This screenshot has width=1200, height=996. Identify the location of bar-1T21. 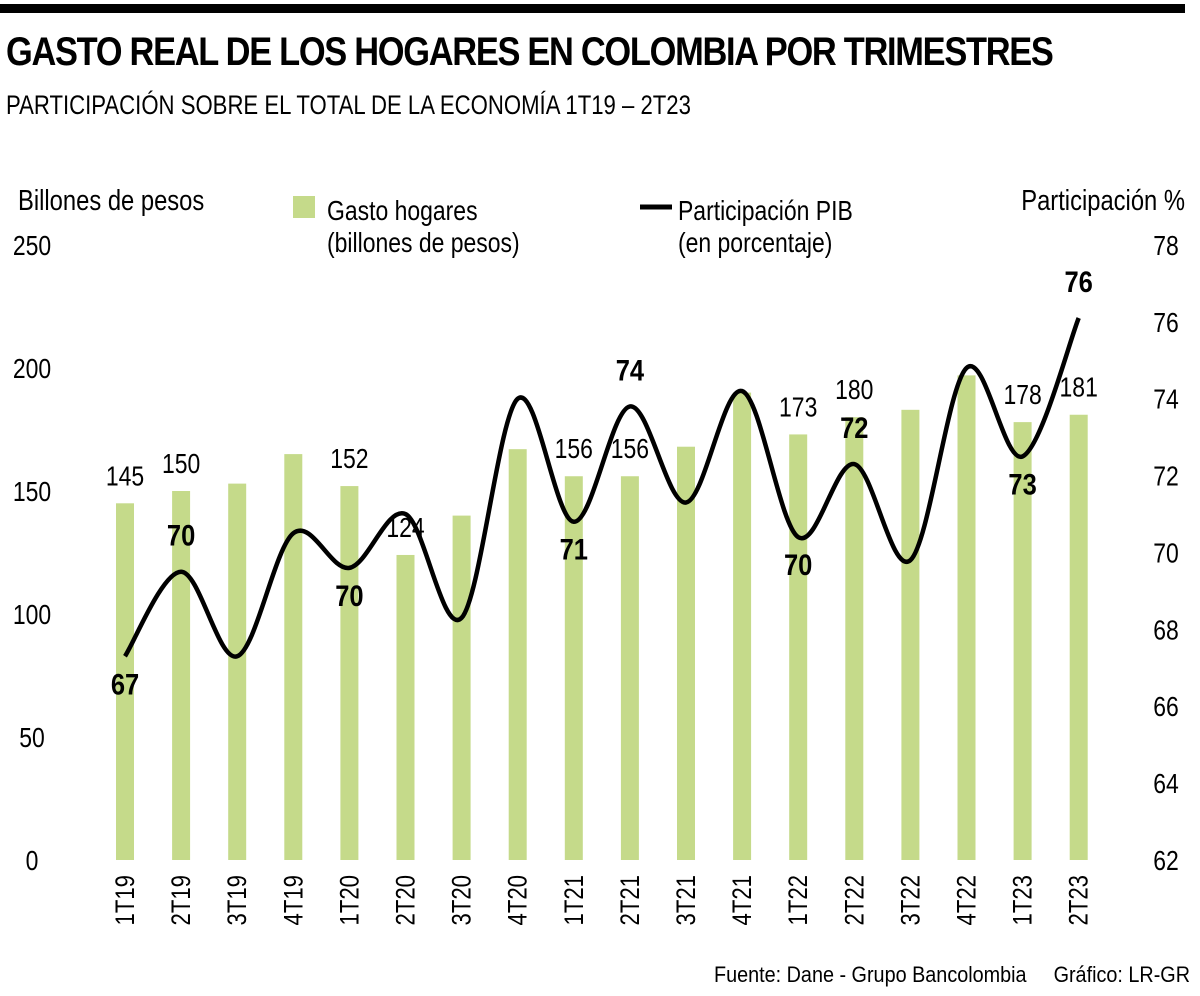
(573, 668).